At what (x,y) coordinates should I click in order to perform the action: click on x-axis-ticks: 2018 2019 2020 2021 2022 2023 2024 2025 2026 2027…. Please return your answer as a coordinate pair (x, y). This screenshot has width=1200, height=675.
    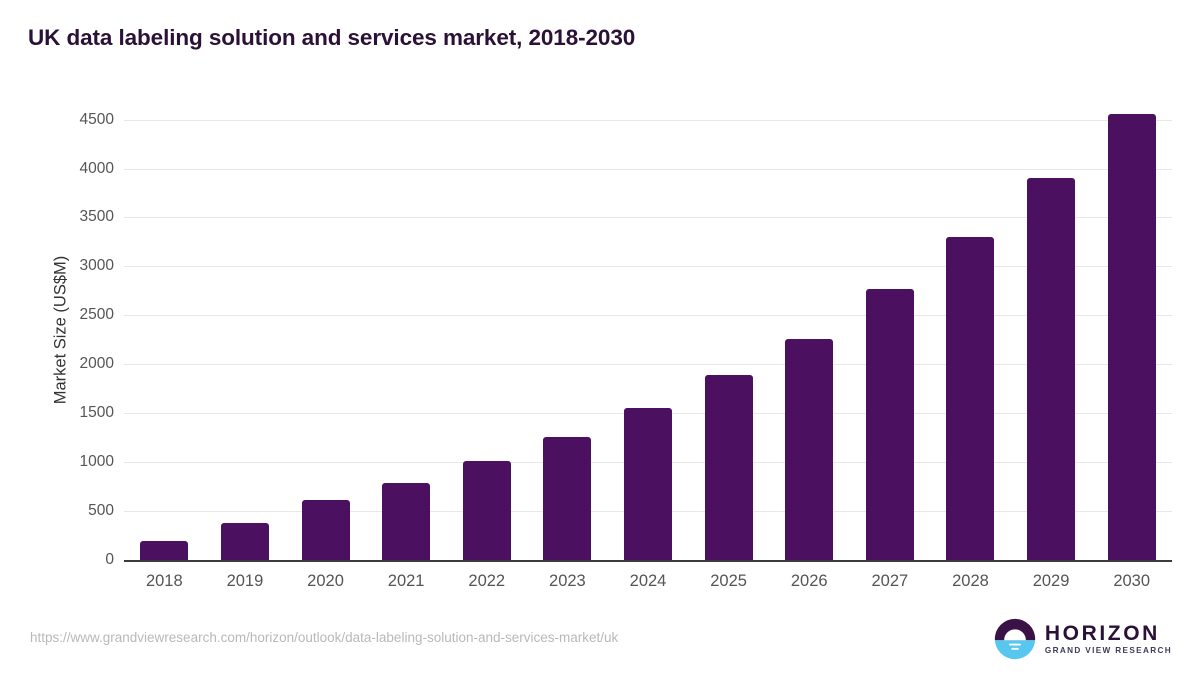
    Looking at the image, I should click on (648, 581).